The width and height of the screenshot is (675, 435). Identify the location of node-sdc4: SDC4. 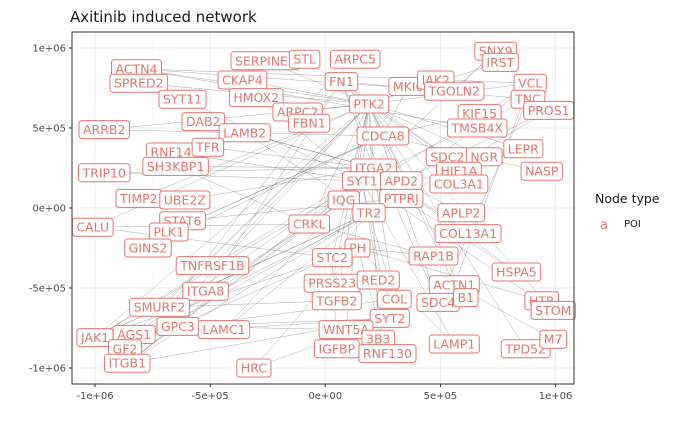
(438, 302).